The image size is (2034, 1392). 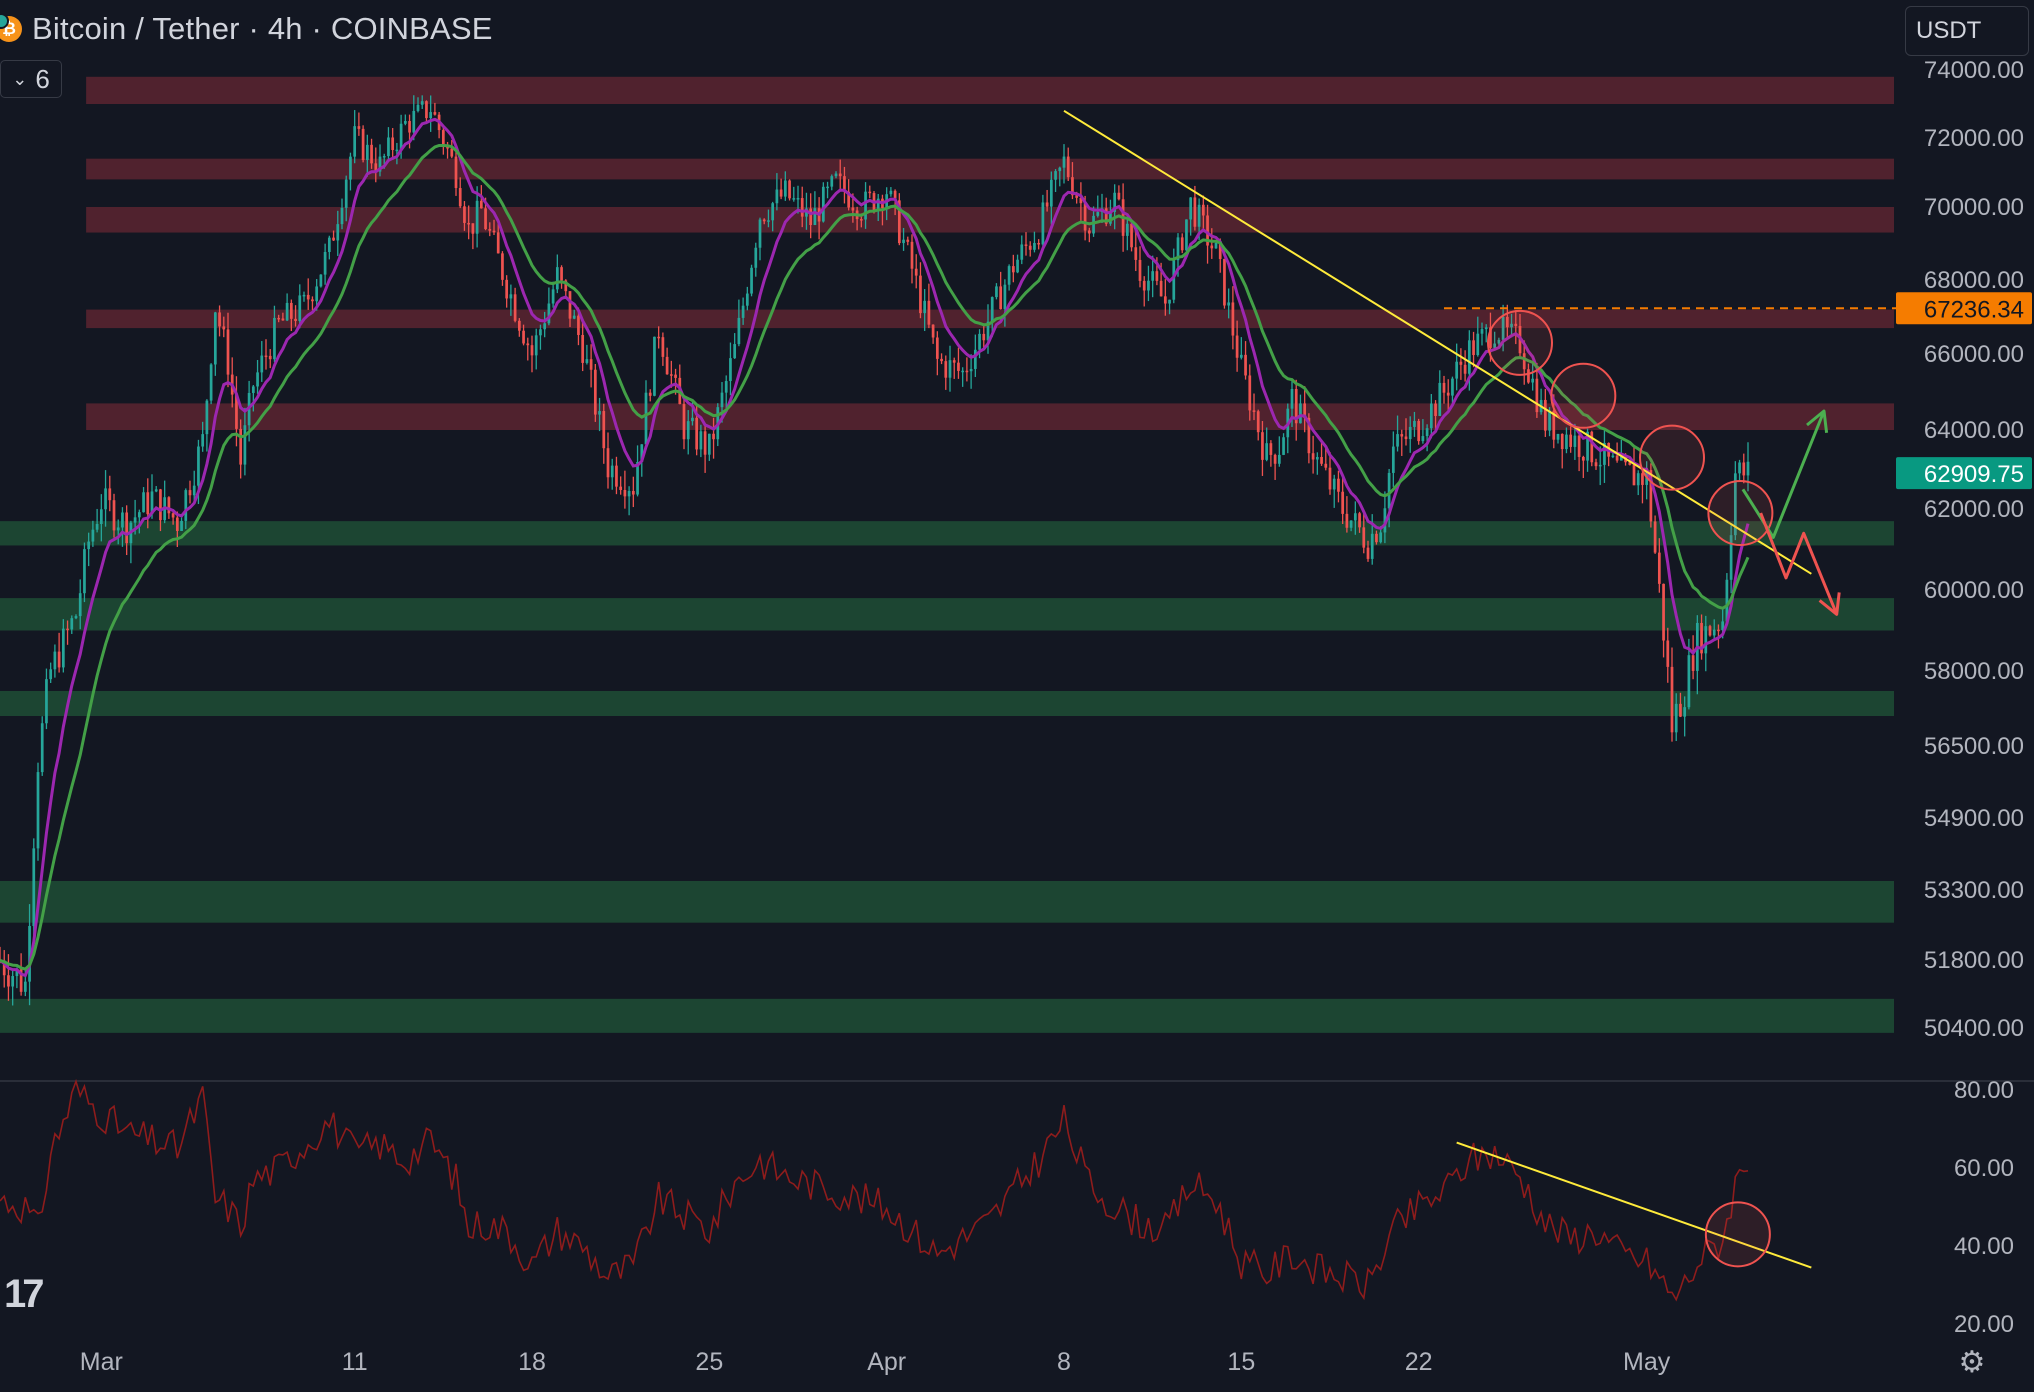 What do you see at coordinates (1967, 31) in the screenshot?
I see `currency-select: USDT` at bounding box center [1967, 31].